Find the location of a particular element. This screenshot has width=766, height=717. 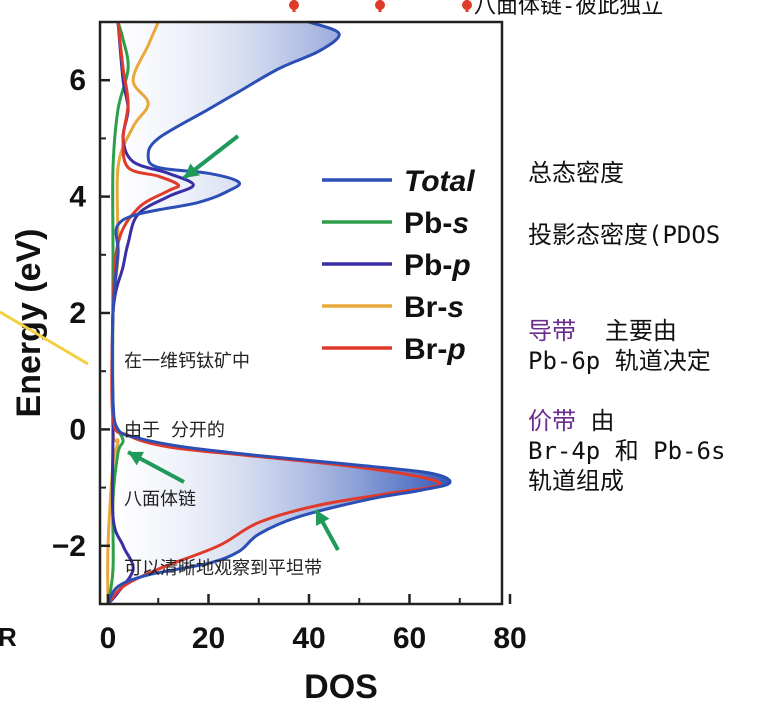

y-tick-label-1: 0 is located at coordinates (77, 429).